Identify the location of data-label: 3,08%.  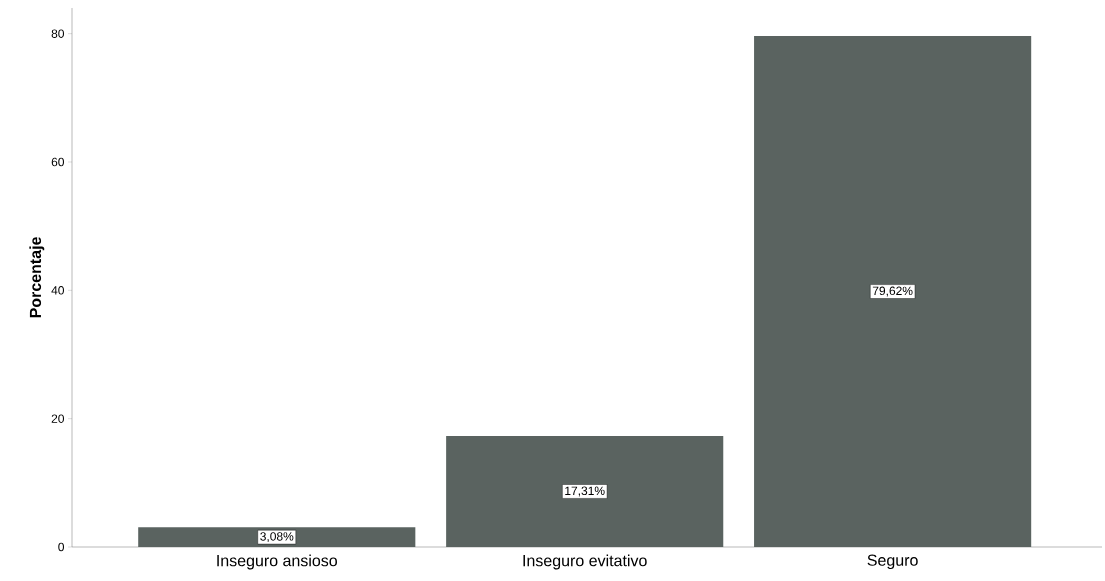
(277, 537).